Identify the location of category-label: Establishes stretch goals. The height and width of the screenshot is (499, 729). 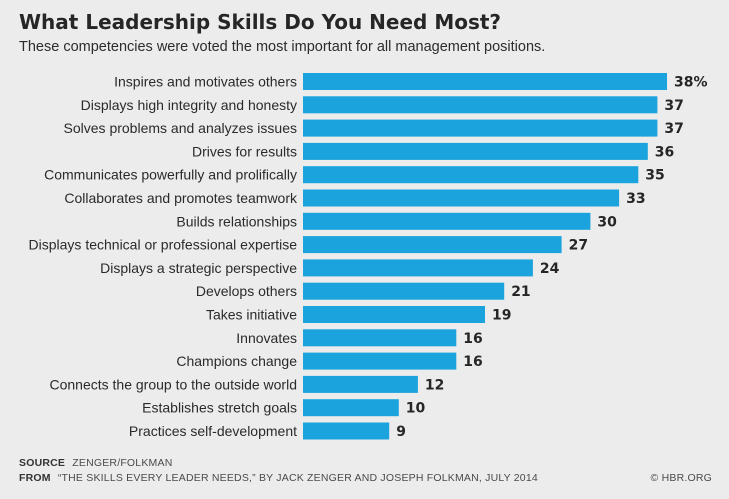
(219, 408).